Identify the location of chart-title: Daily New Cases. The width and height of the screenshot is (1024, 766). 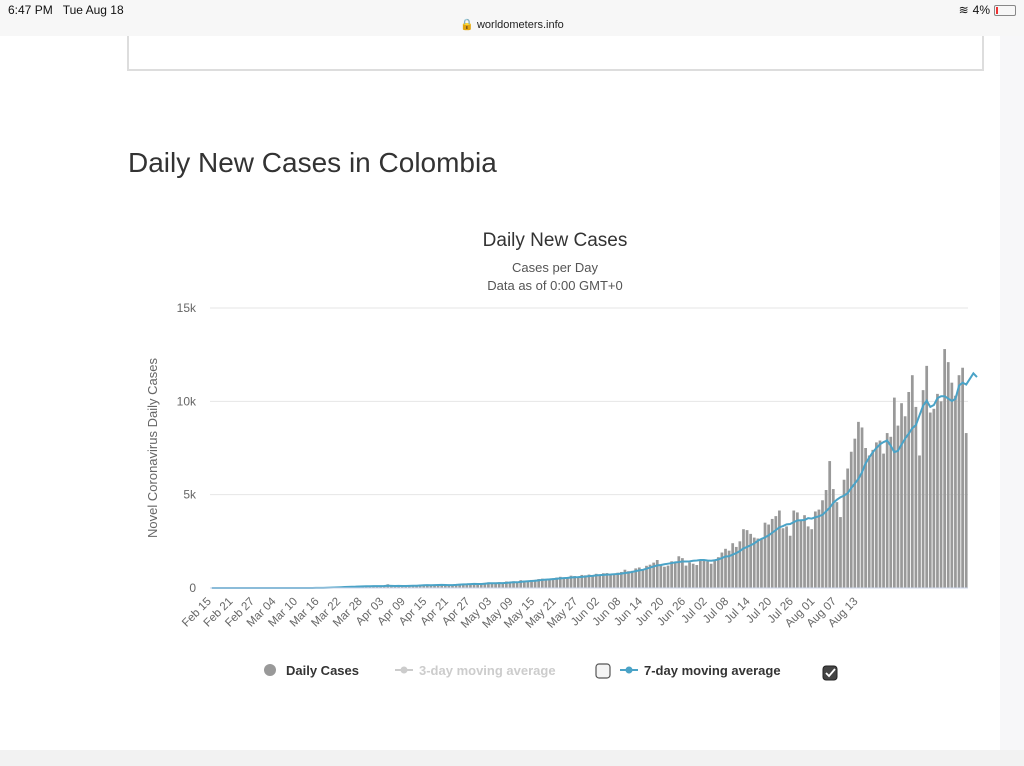
(555, 240).